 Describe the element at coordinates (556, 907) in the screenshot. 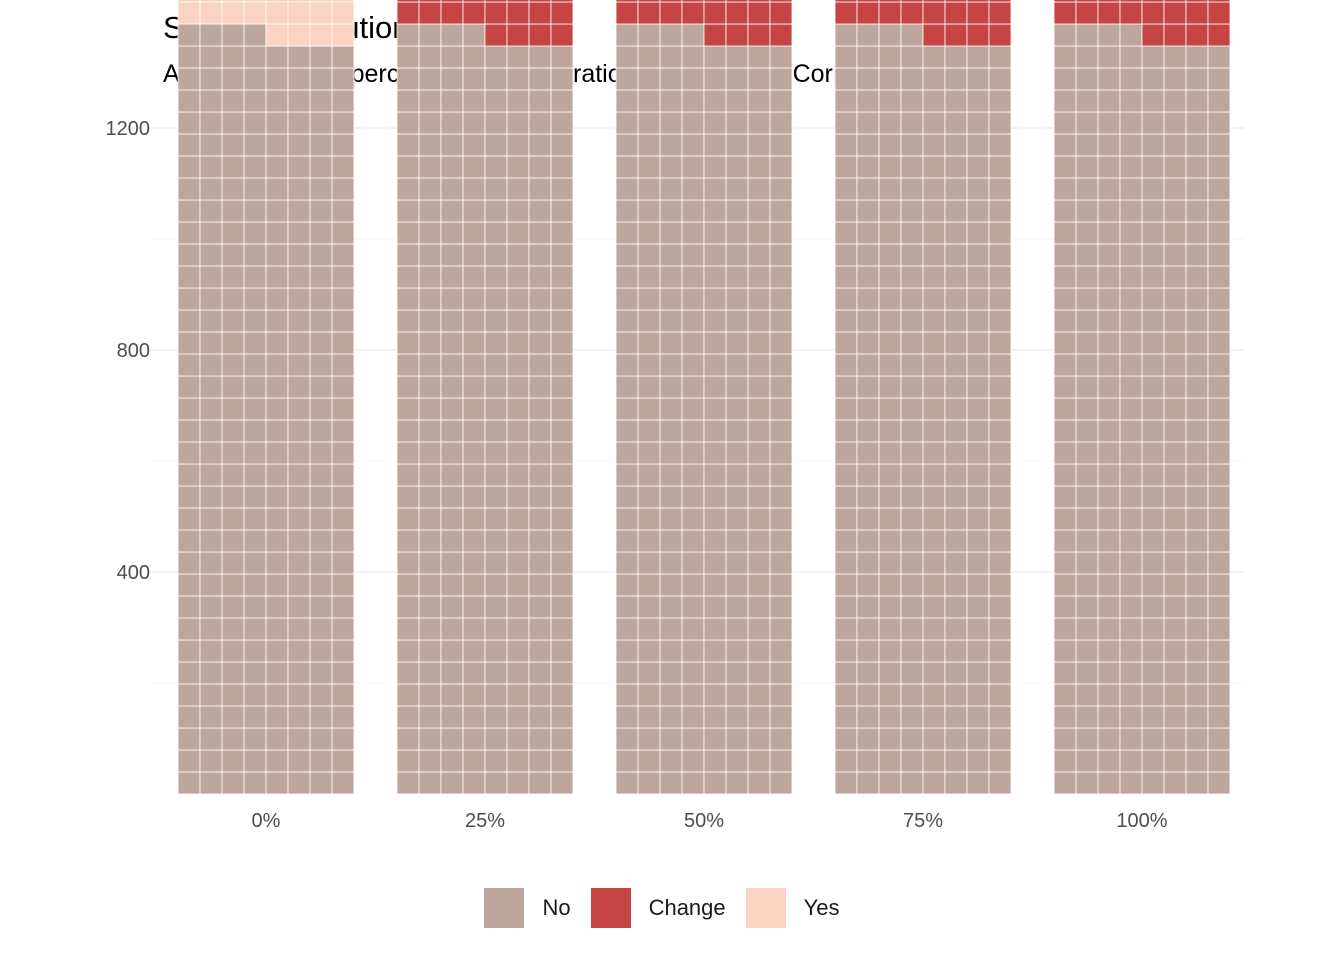

I see `legend-label: No` at that location.